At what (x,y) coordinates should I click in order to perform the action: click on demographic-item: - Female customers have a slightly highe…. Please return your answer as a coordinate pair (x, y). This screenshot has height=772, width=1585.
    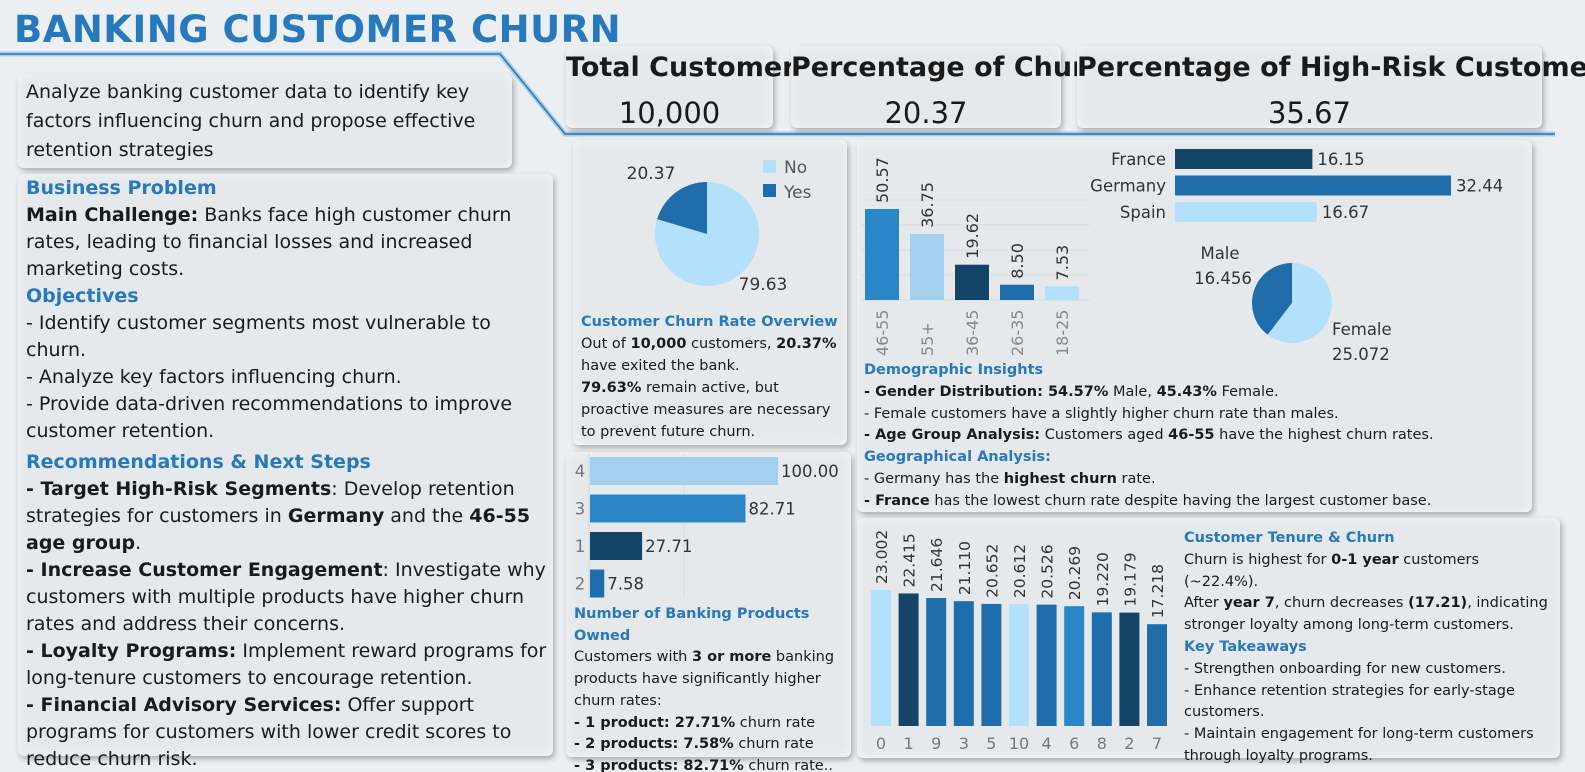
    Looking at the image, I should click on (1101, 413).